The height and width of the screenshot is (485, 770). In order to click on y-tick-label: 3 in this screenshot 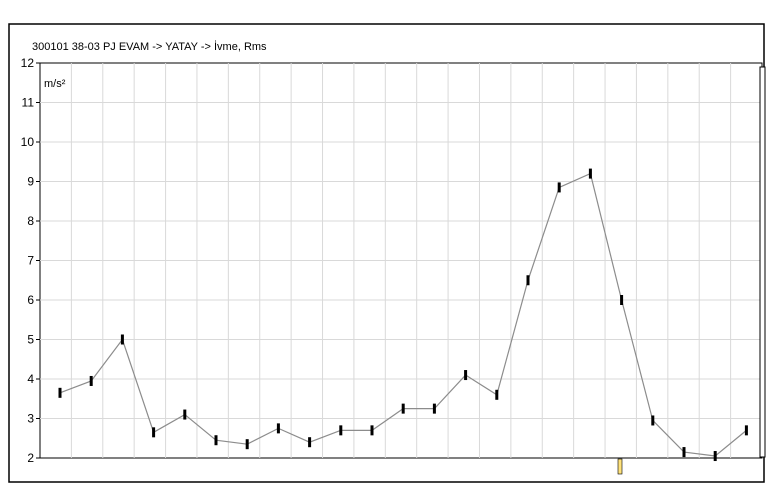, I will do `click(30, 419)`.